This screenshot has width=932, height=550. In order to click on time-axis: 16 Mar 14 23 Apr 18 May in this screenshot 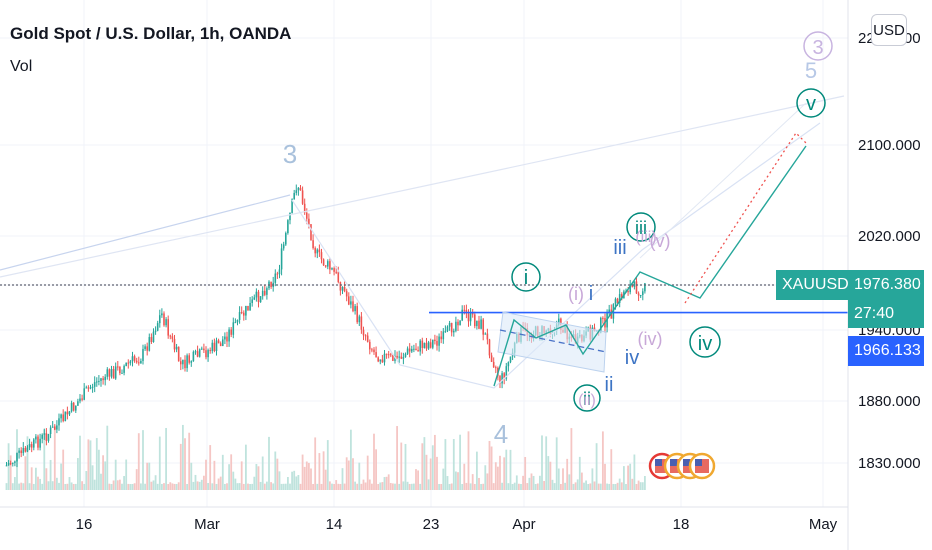, I will do `click(457, 524)`.